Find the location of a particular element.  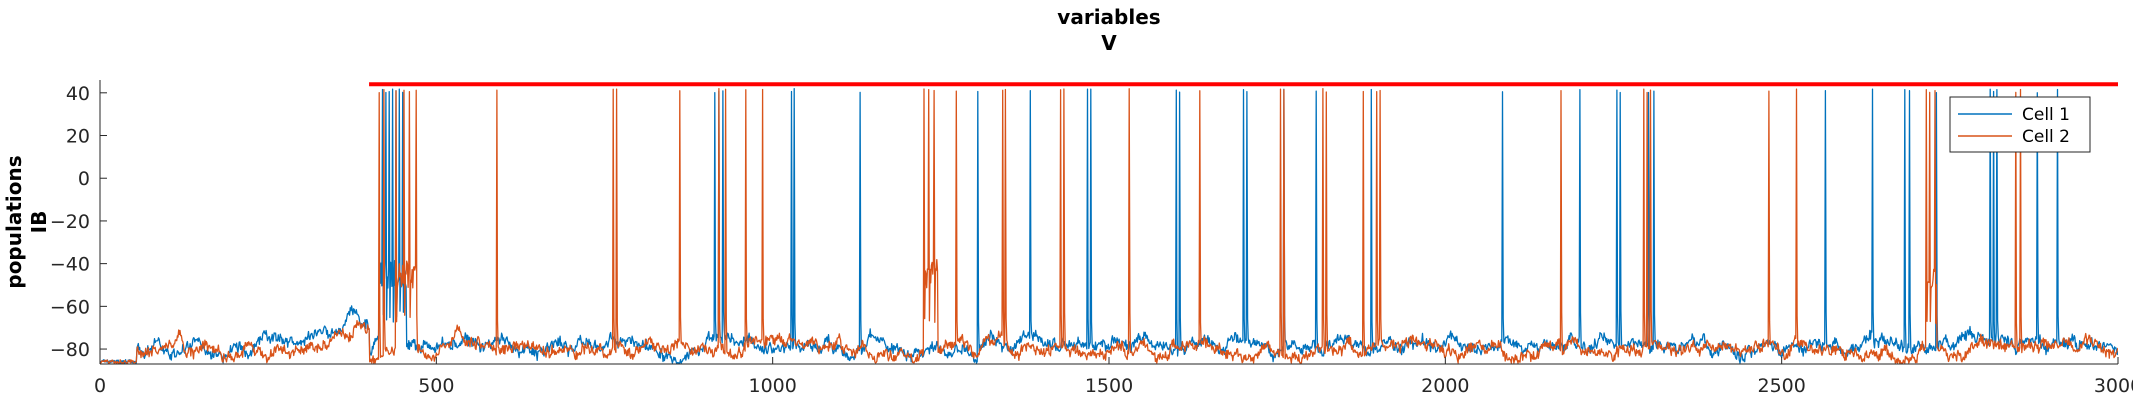

x-tick-label: 0 is located at coordinates (100, 386).